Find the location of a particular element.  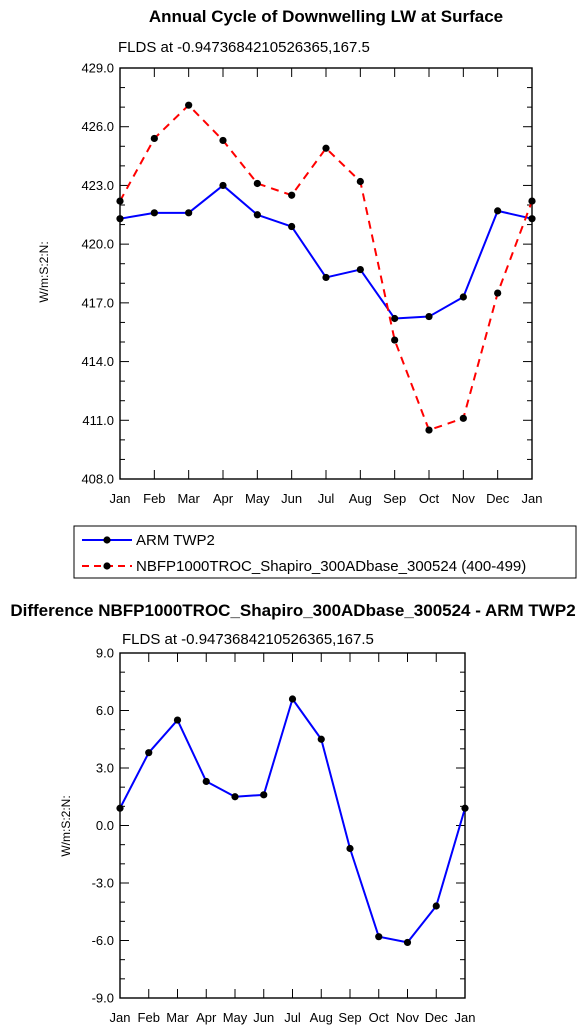

chart1-ytick-label: 414.0 is located at coordinates (97, 361).